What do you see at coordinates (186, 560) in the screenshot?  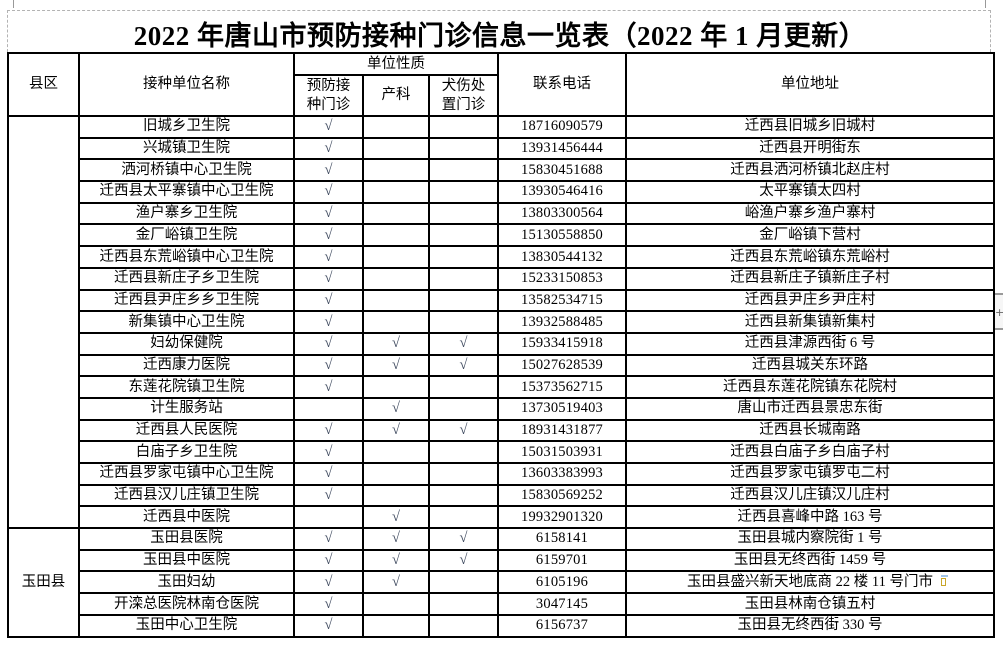 I see `unit-name-cell: 玉田县中医院` at bounding box center [186, 560].